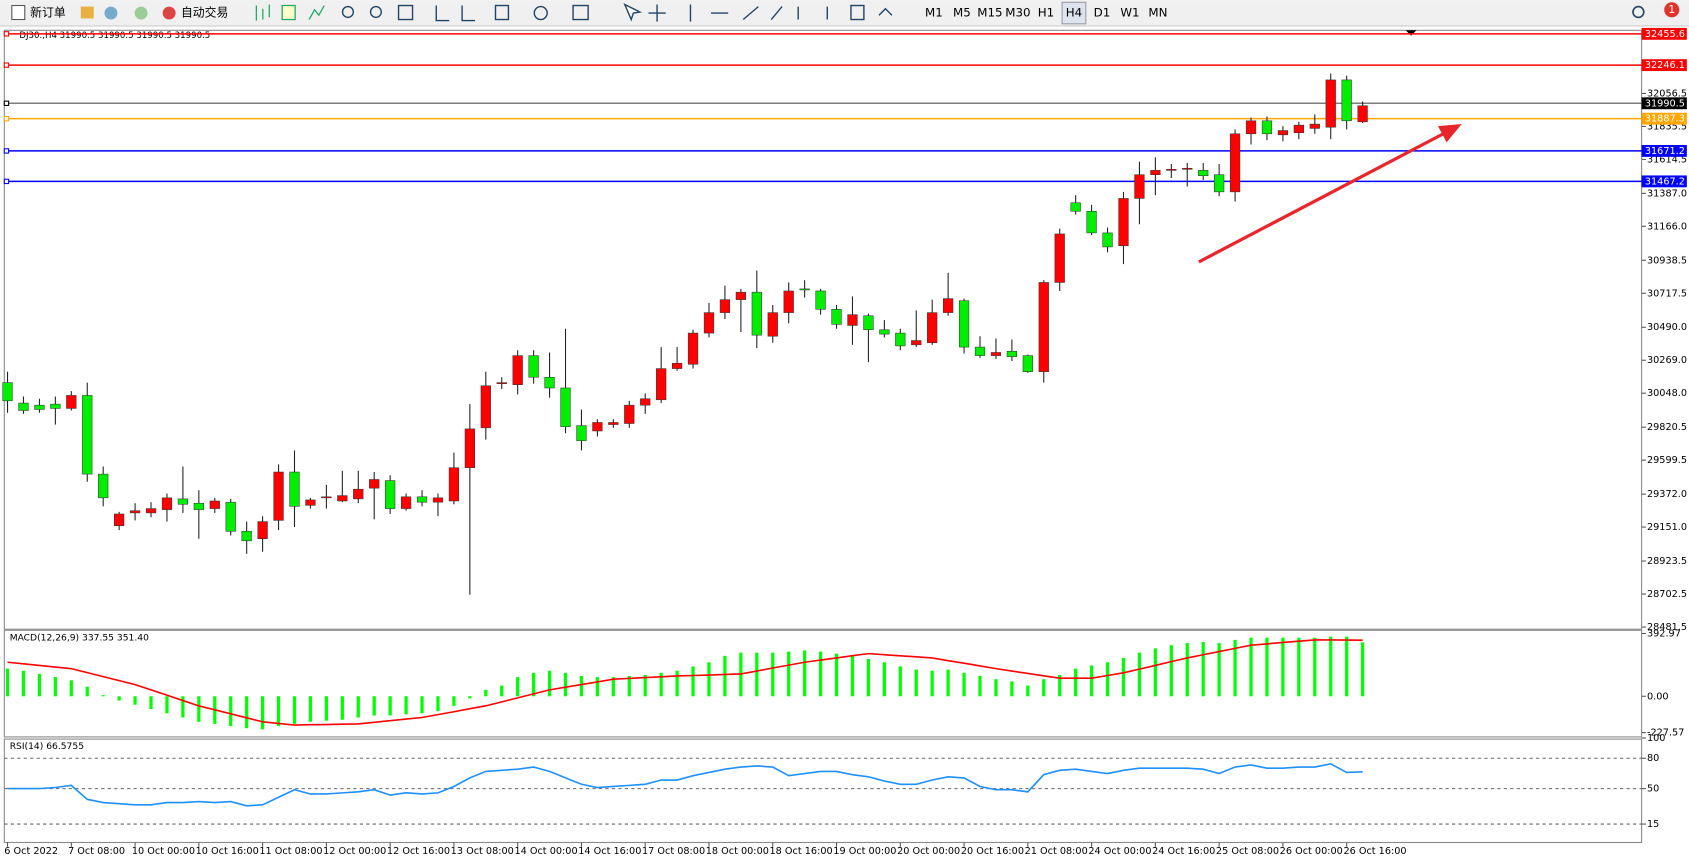 The height and width of the screenshot is (862, 1689). I want to click on timeframe: D1, so click(1102, 13).